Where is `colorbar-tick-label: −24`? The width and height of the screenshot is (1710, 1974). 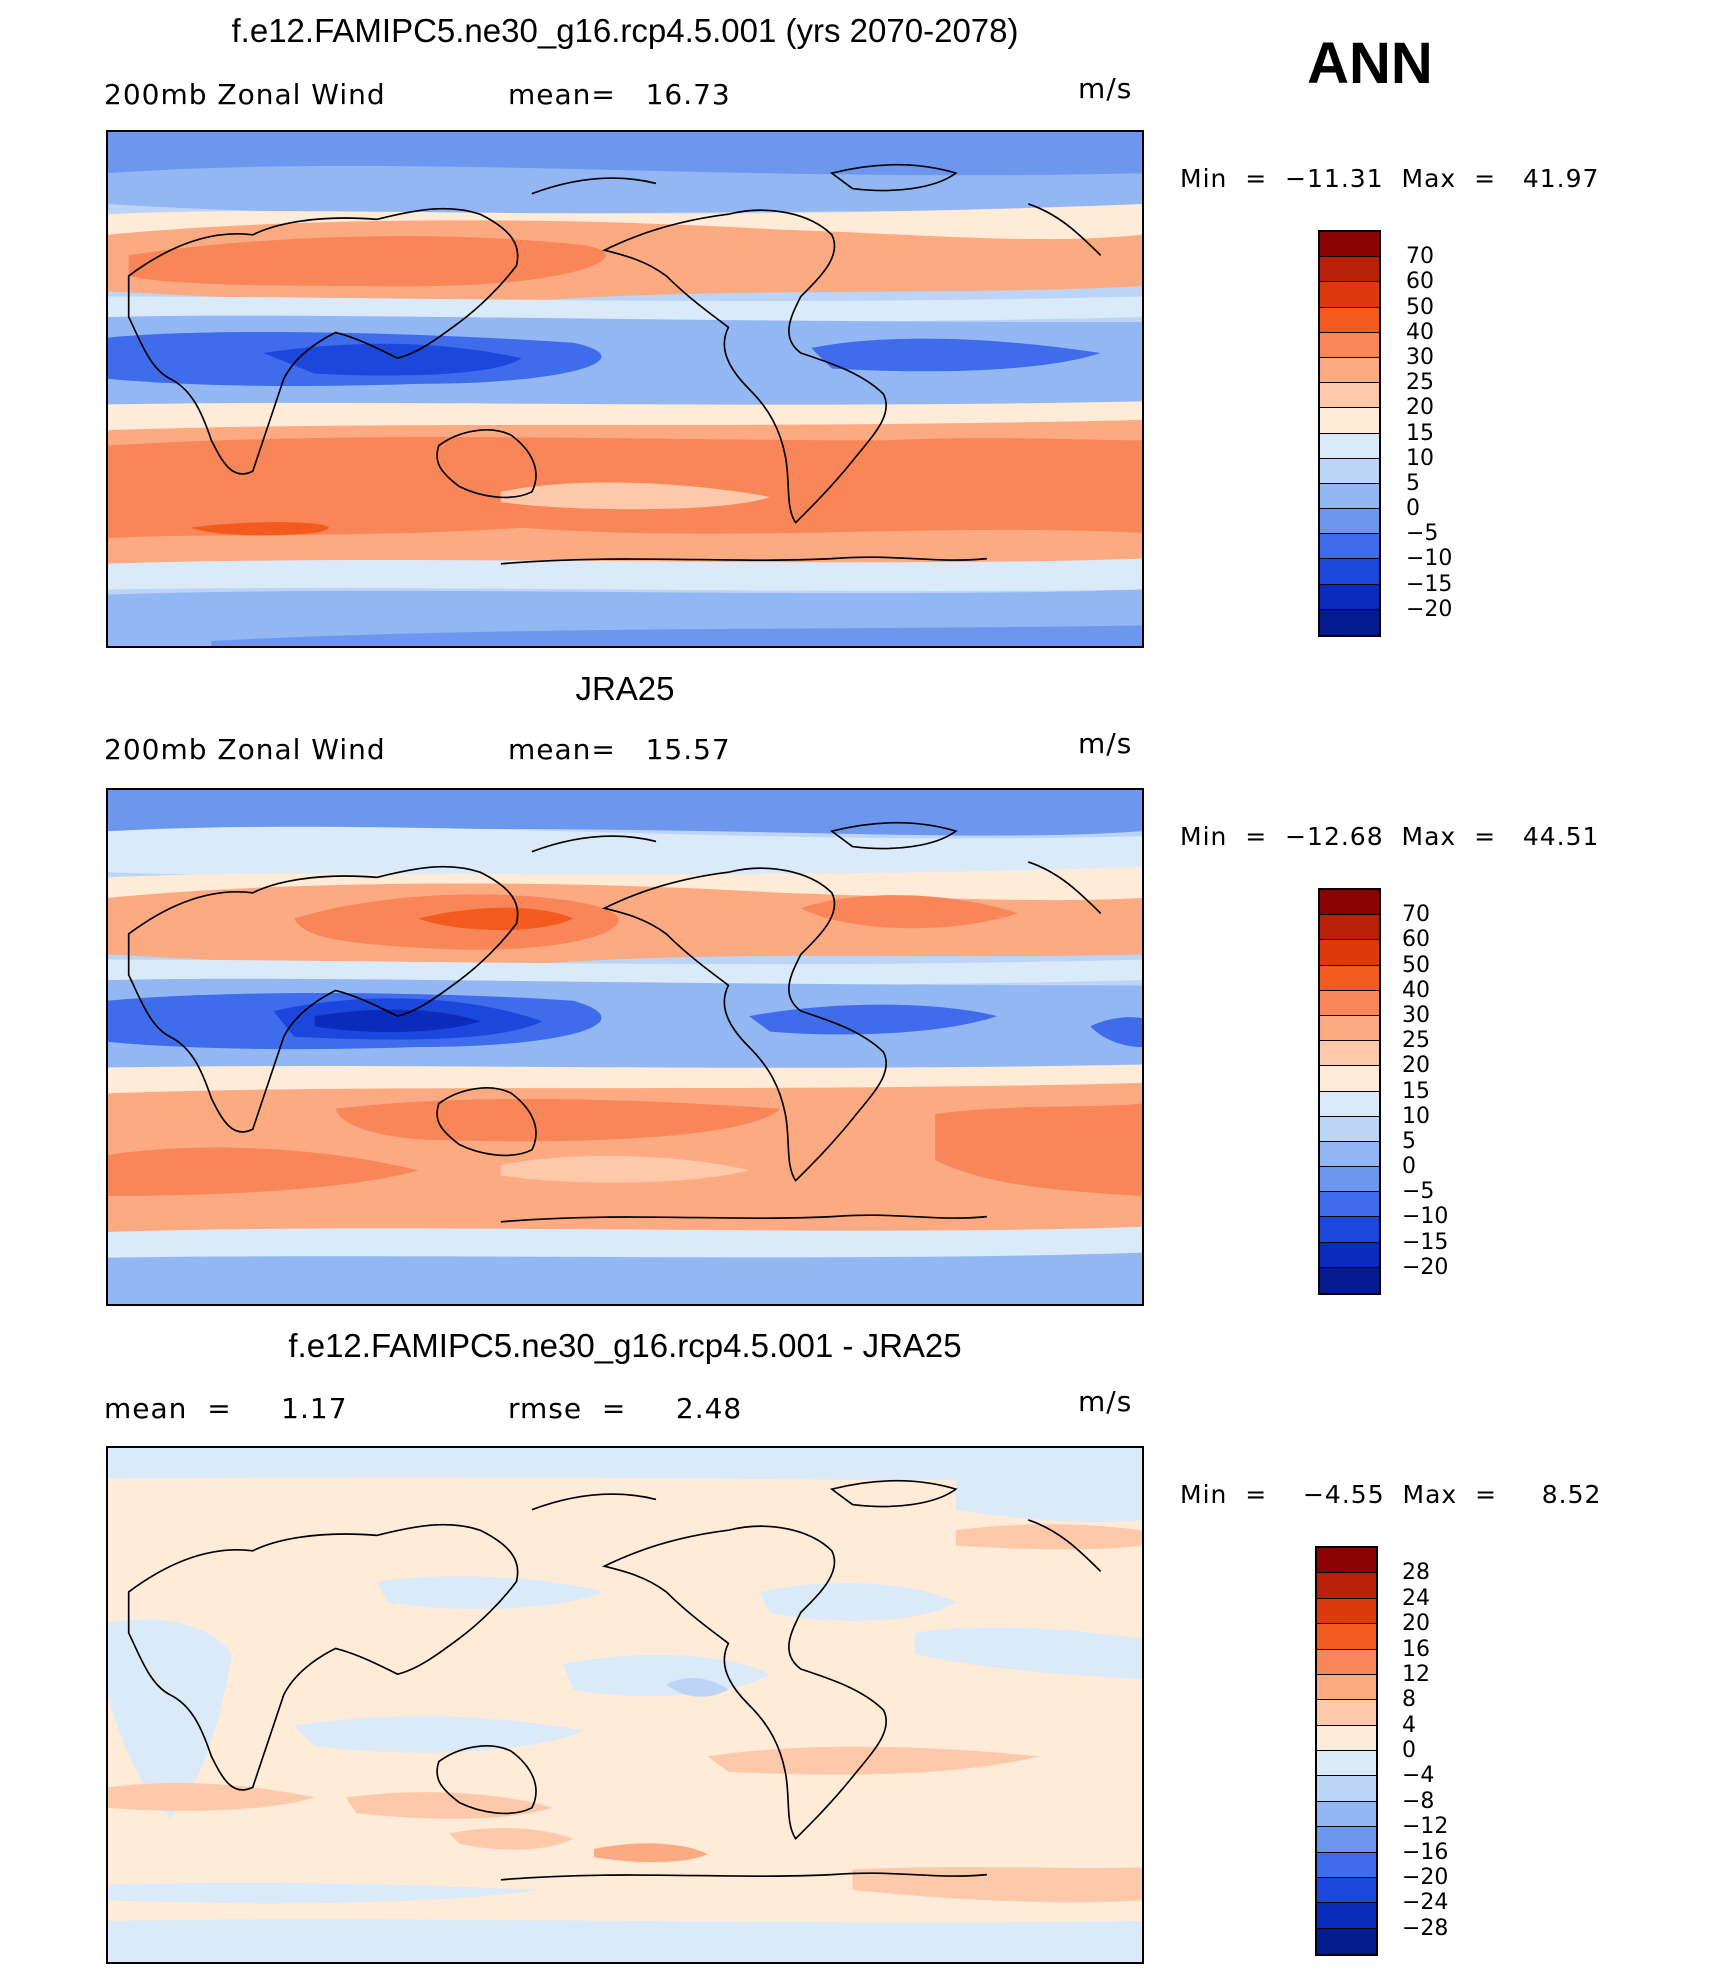
colorbar-tick-label: −24 is located at coordinates (1425, 1903).